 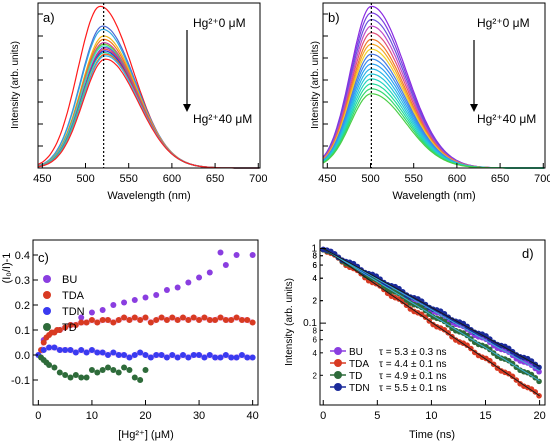 I want to click on panel-d-point-bu, so click(x=539, y=371).